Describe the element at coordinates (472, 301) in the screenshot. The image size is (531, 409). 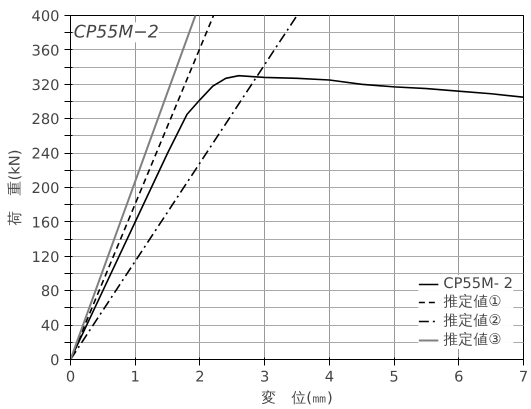
I see `legend-label: 推定値①` at that location.